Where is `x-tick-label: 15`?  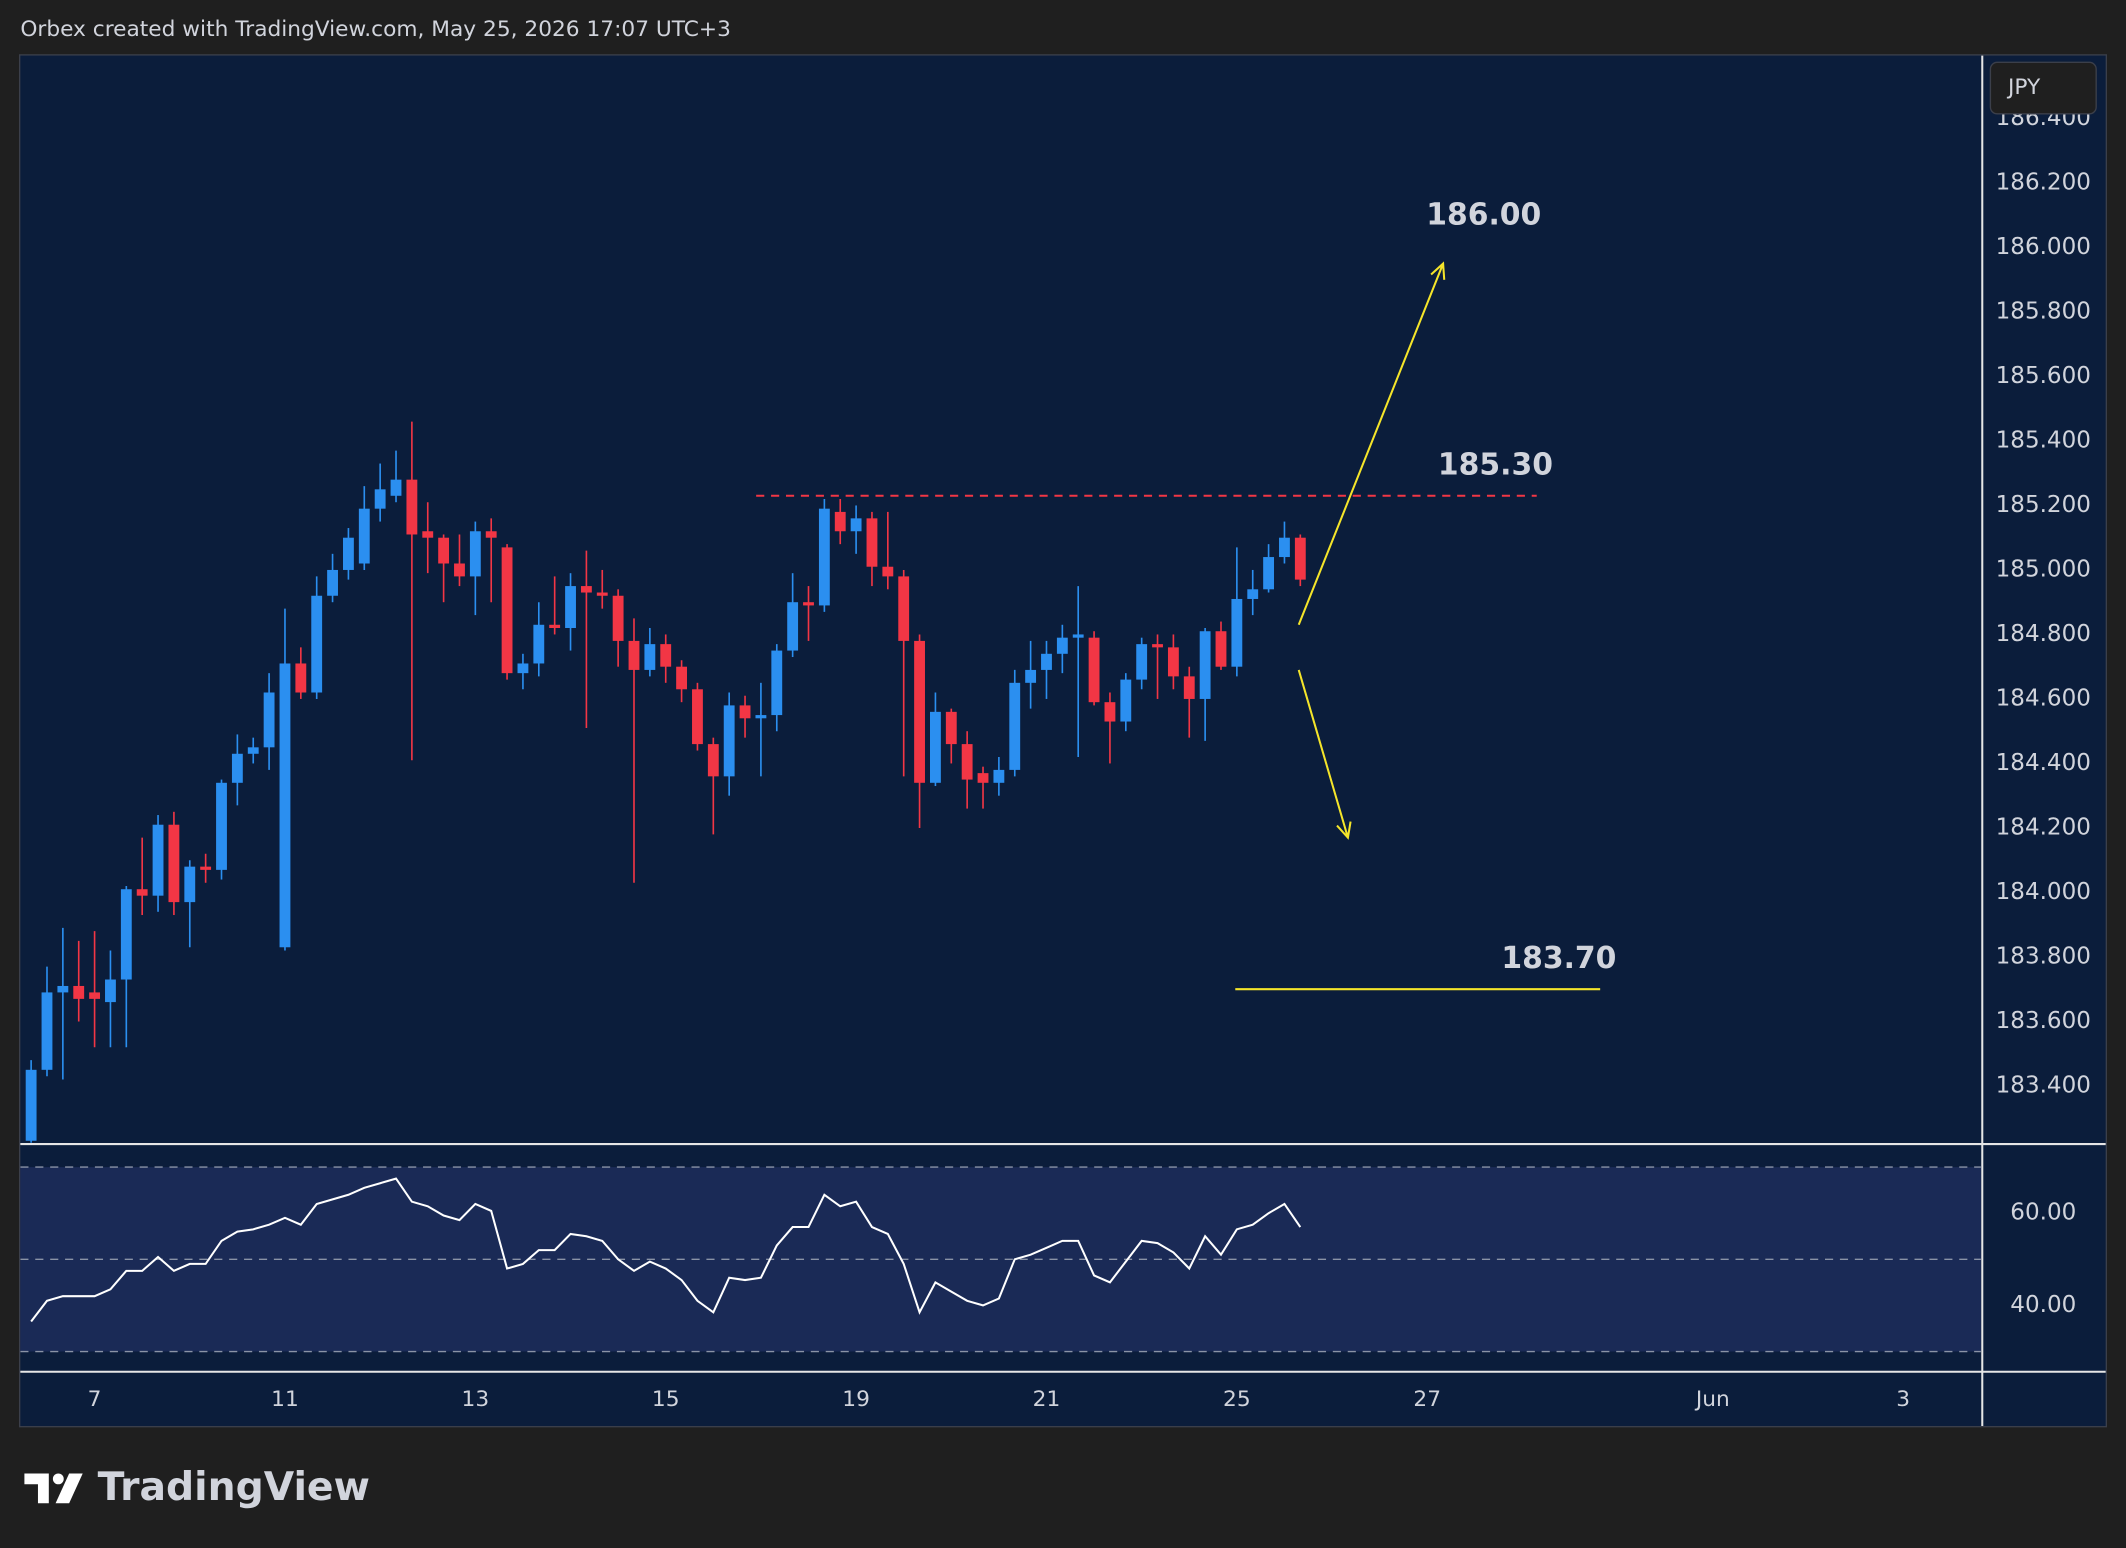 x-tick-label: 15 is located at coordinates (666, 1399).